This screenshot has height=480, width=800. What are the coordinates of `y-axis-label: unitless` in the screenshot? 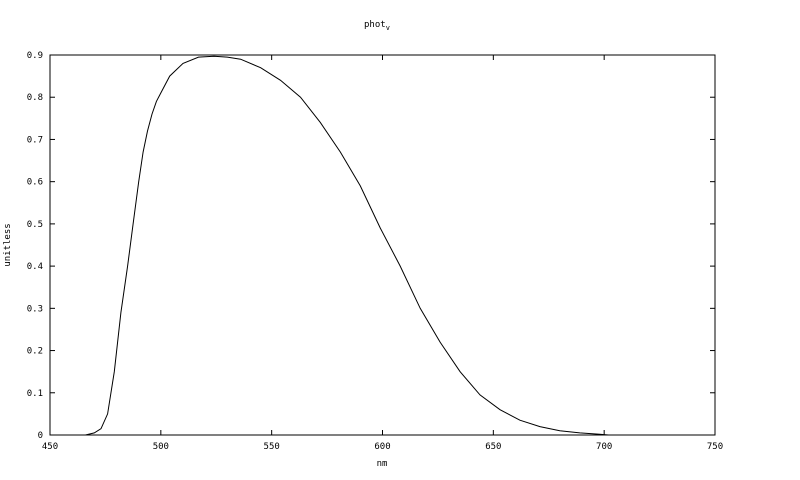 It's located at (8, 244).